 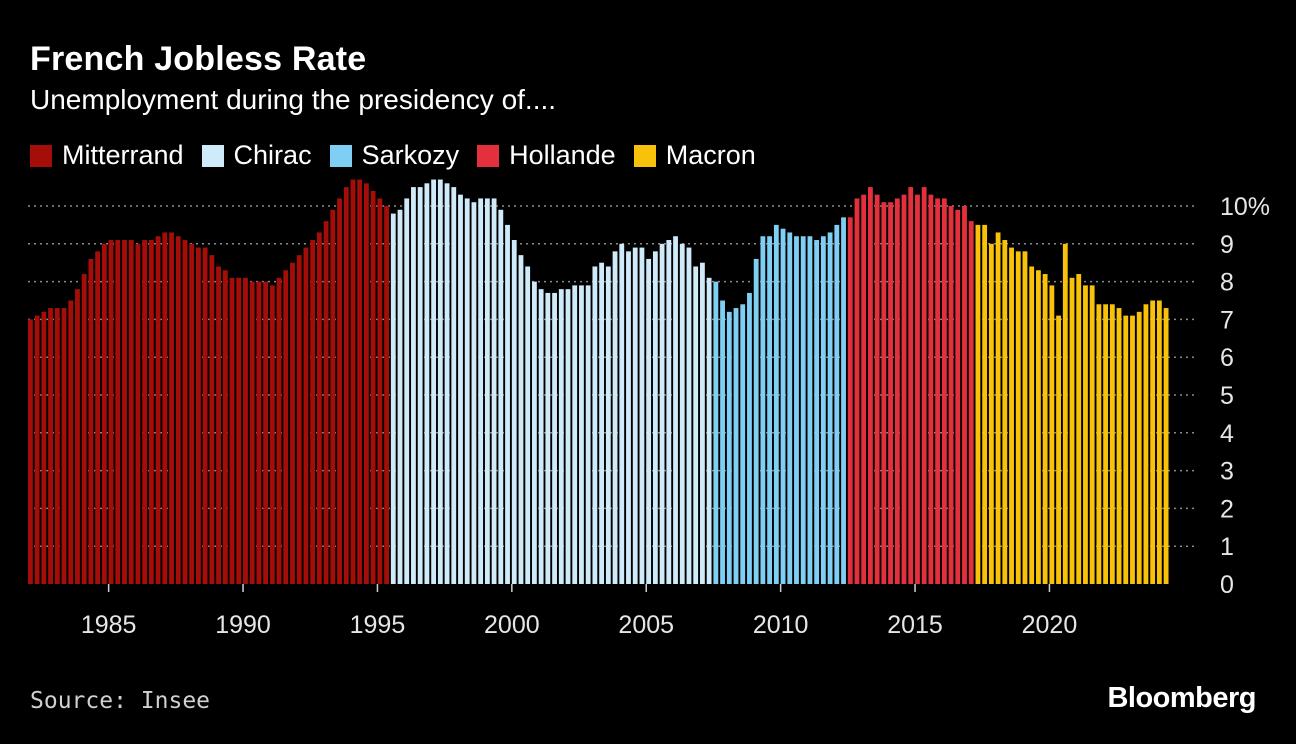 I want to click on legend-item-sarkozy: Sarkozy, so click(x=394, y=155).